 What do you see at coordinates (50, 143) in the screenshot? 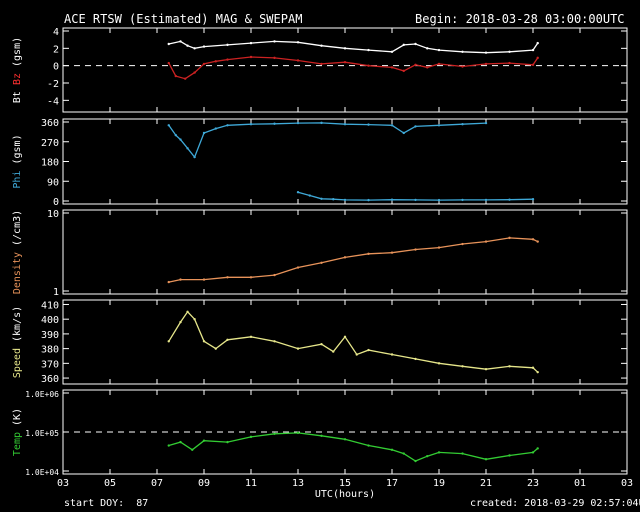
I see `y-tick-label-phi: 270` at bounding box center [50, 143].